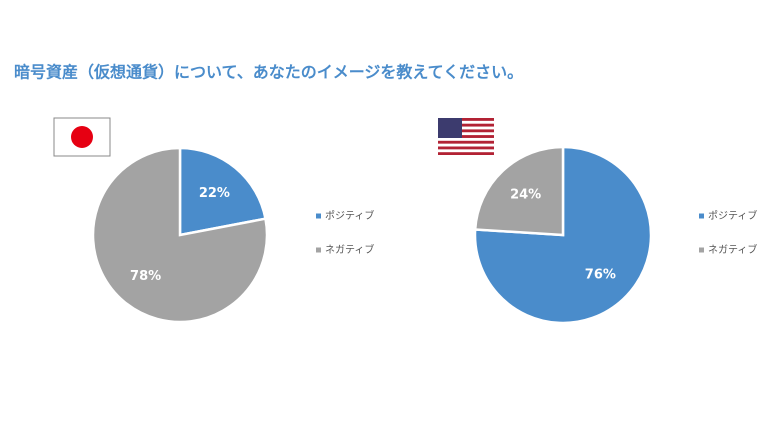  What do you see at coordinates (600, 274) in the screenshot?
I see `value-label: 76%` at bounding box center [600, 274].